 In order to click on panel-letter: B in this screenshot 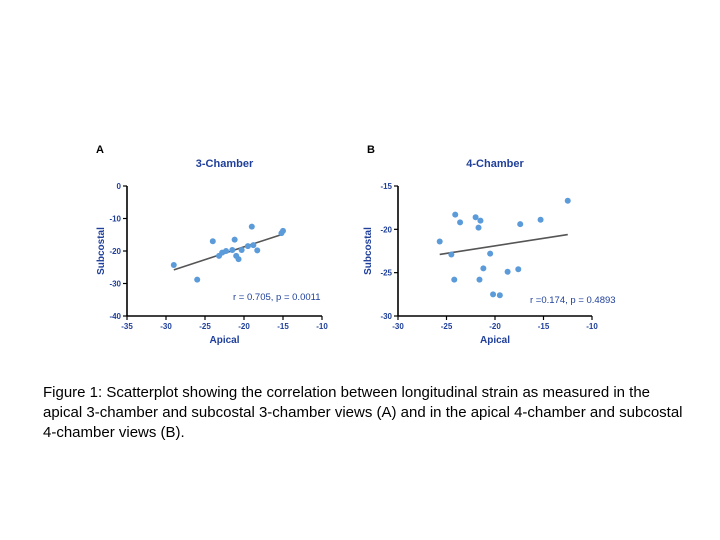, I will do `click(371, 150)`.